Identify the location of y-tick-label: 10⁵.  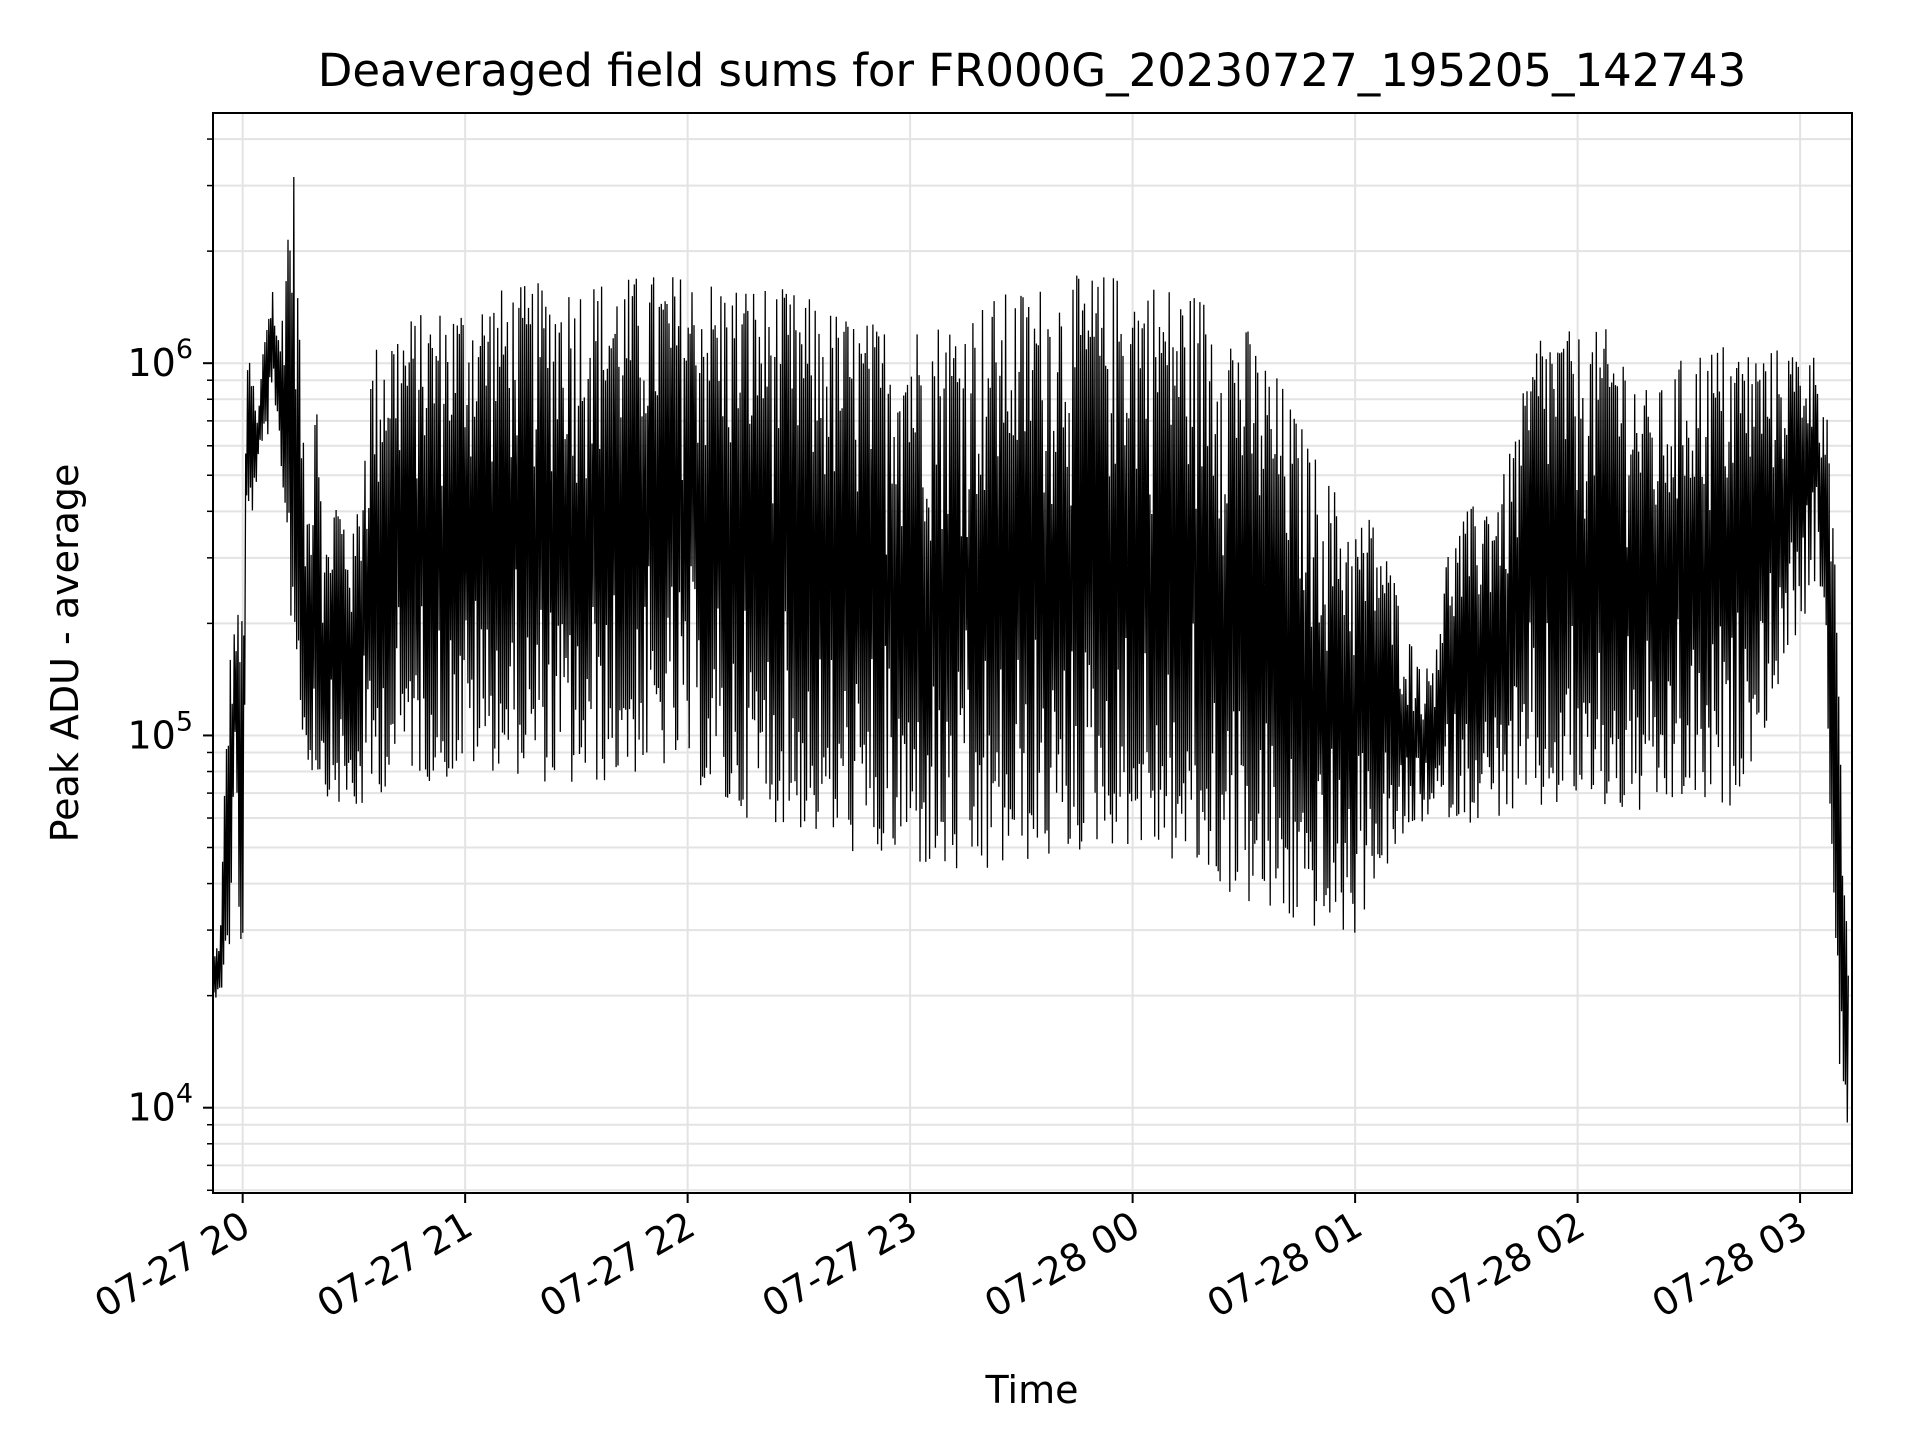
(160, 731).